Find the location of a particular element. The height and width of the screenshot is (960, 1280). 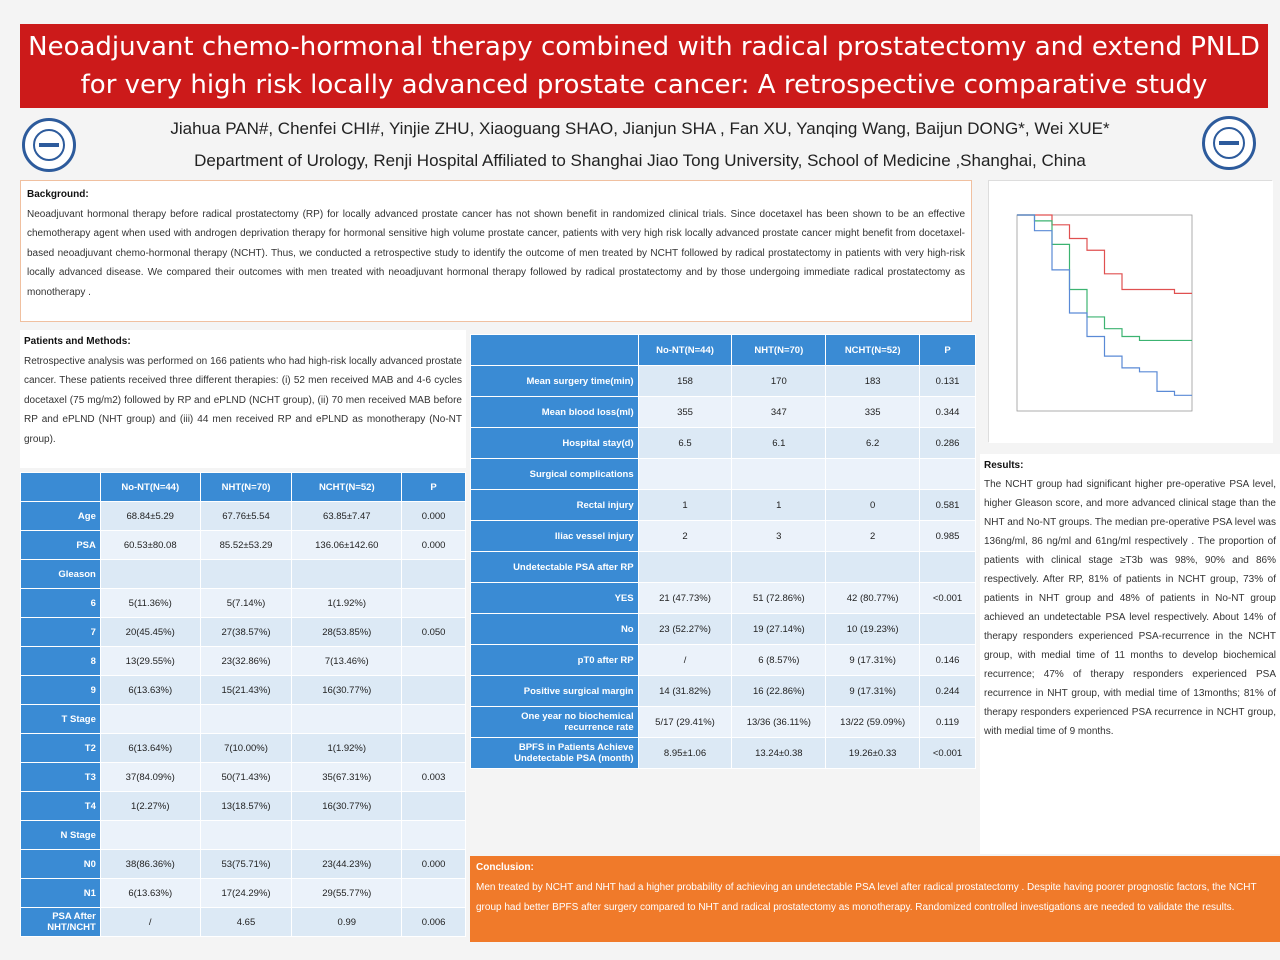

table-cell: 7(10.00%) is located at coordinates (246, 748).